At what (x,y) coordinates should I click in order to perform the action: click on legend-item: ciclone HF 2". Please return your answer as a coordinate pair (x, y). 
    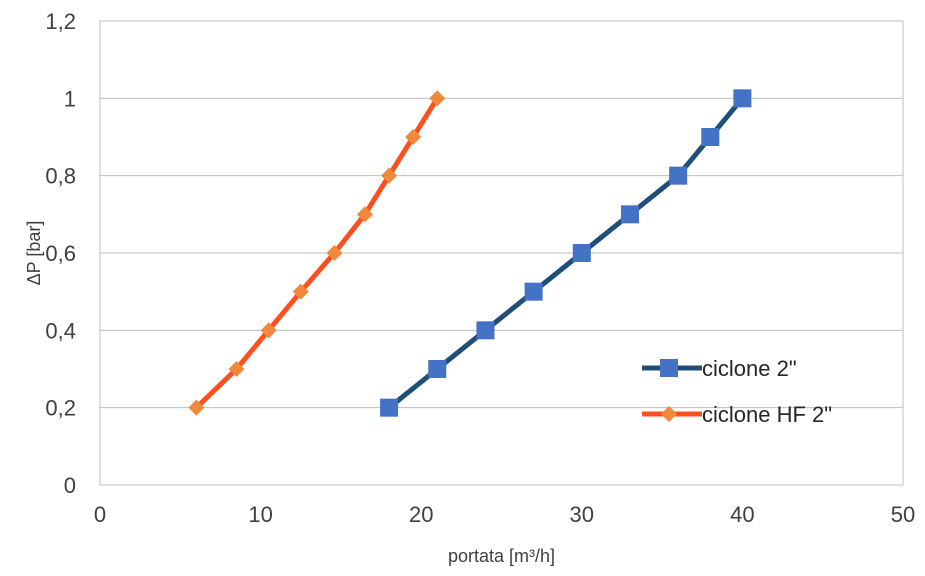
    Looking at the image, I should click on (737, 414).